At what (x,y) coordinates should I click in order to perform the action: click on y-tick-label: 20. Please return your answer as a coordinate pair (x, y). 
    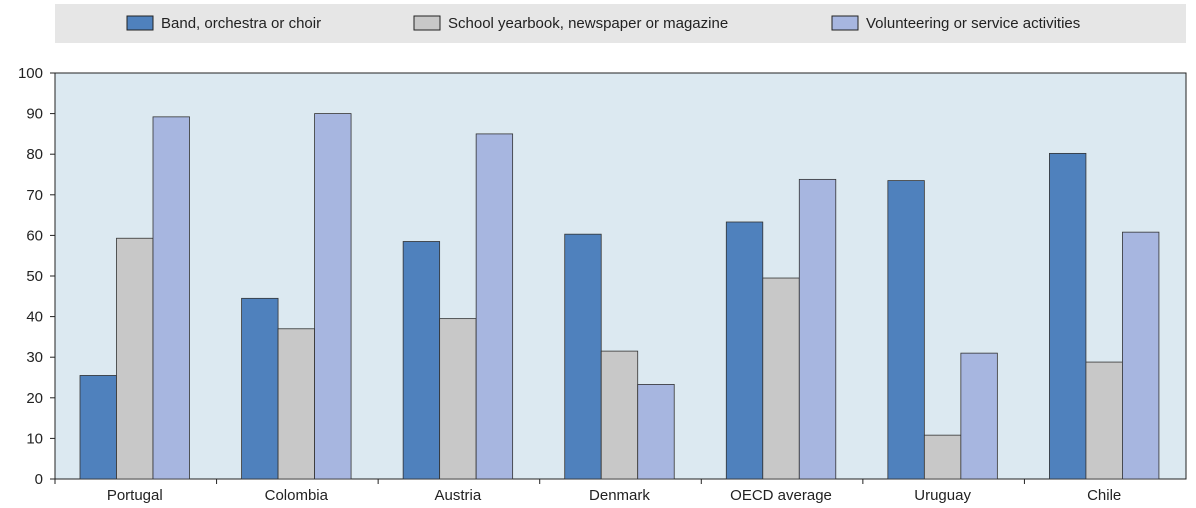
    Looking at the image, I should click on (34, 398).